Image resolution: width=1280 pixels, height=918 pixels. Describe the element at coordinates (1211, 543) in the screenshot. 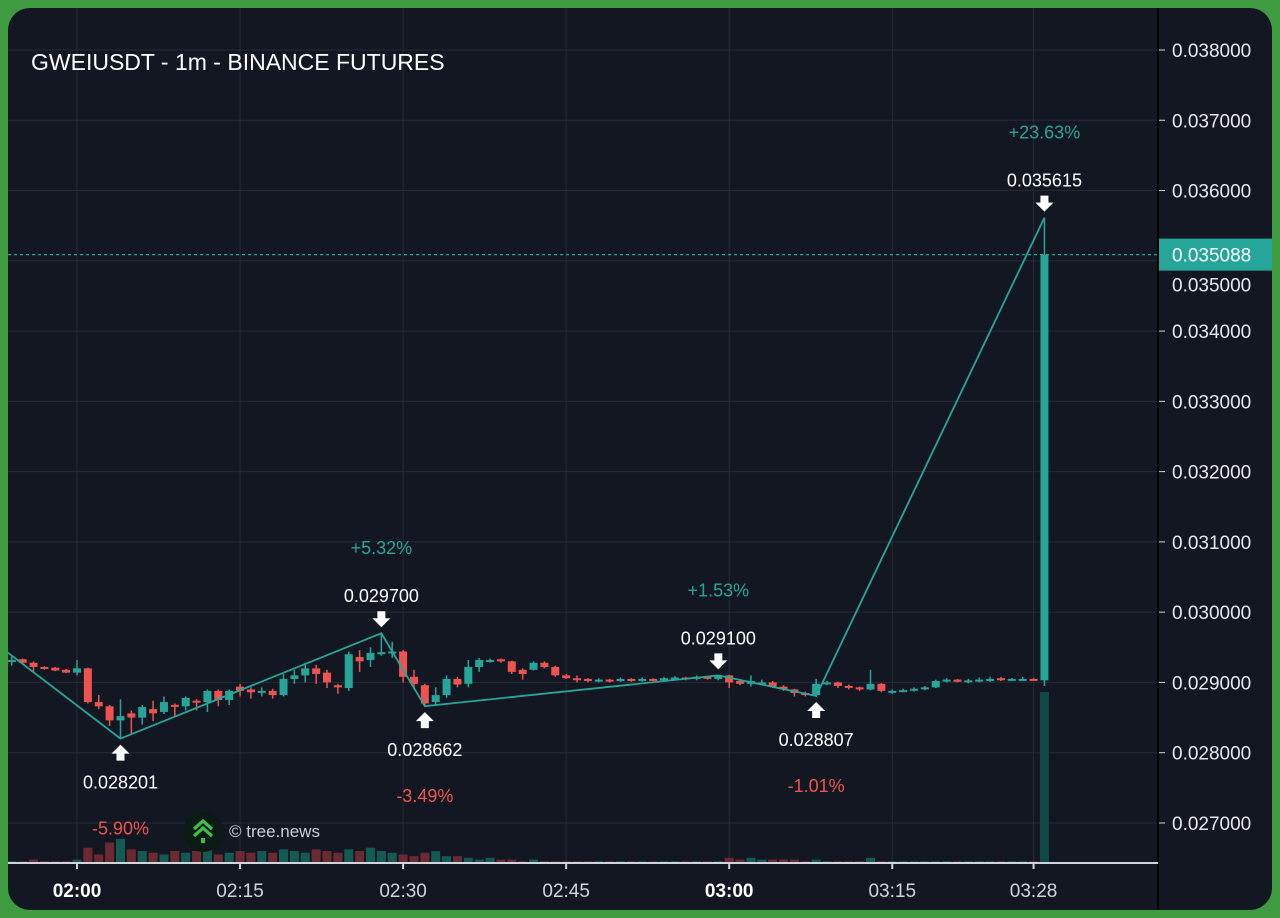

I see `y-tick-label: 0.031000` at that location.